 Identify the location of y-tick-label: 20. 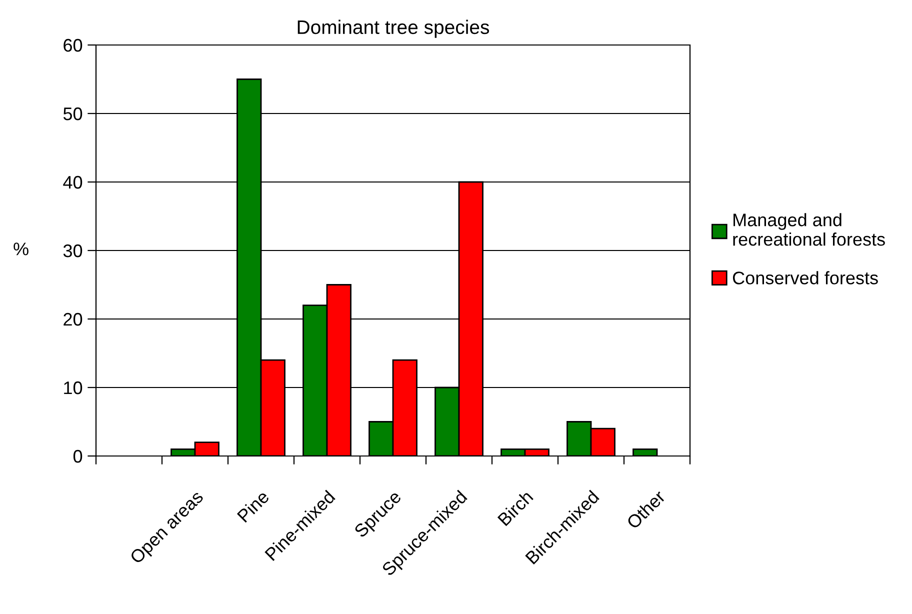
(73, 319).